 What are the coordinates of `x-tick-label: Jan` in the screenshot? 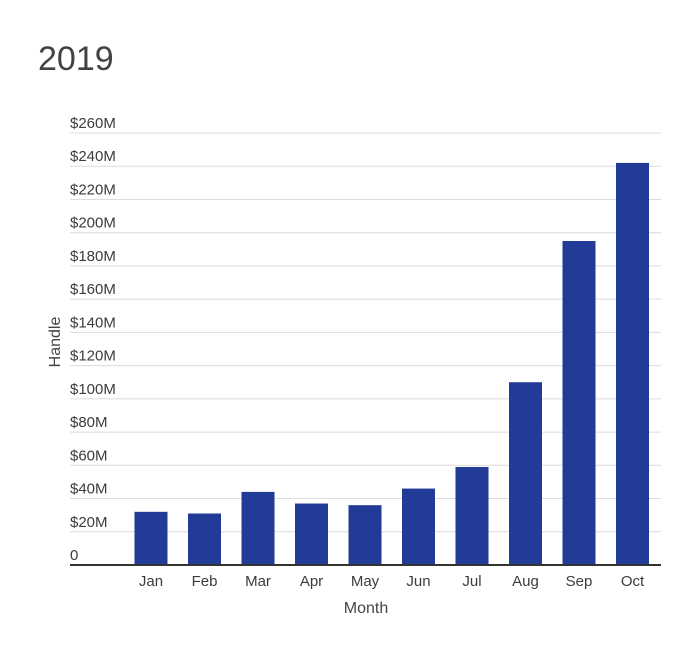 It's located at (151, 581).